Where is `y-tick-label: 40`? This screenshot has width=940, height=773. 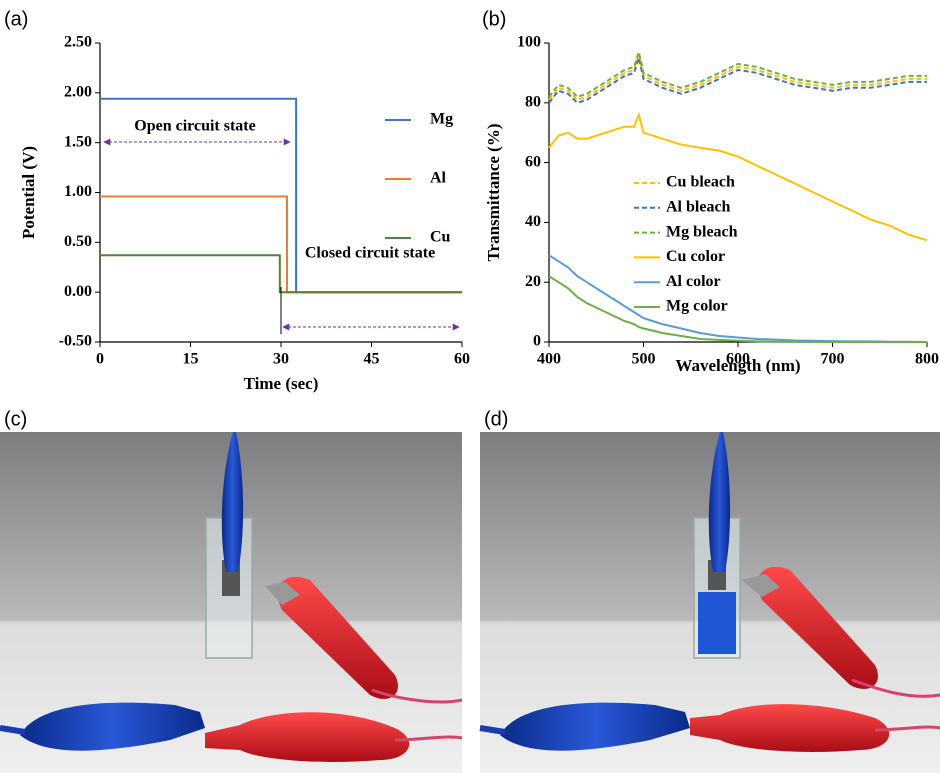 y-tick-label: 40 is located at coordinates (533, 221).